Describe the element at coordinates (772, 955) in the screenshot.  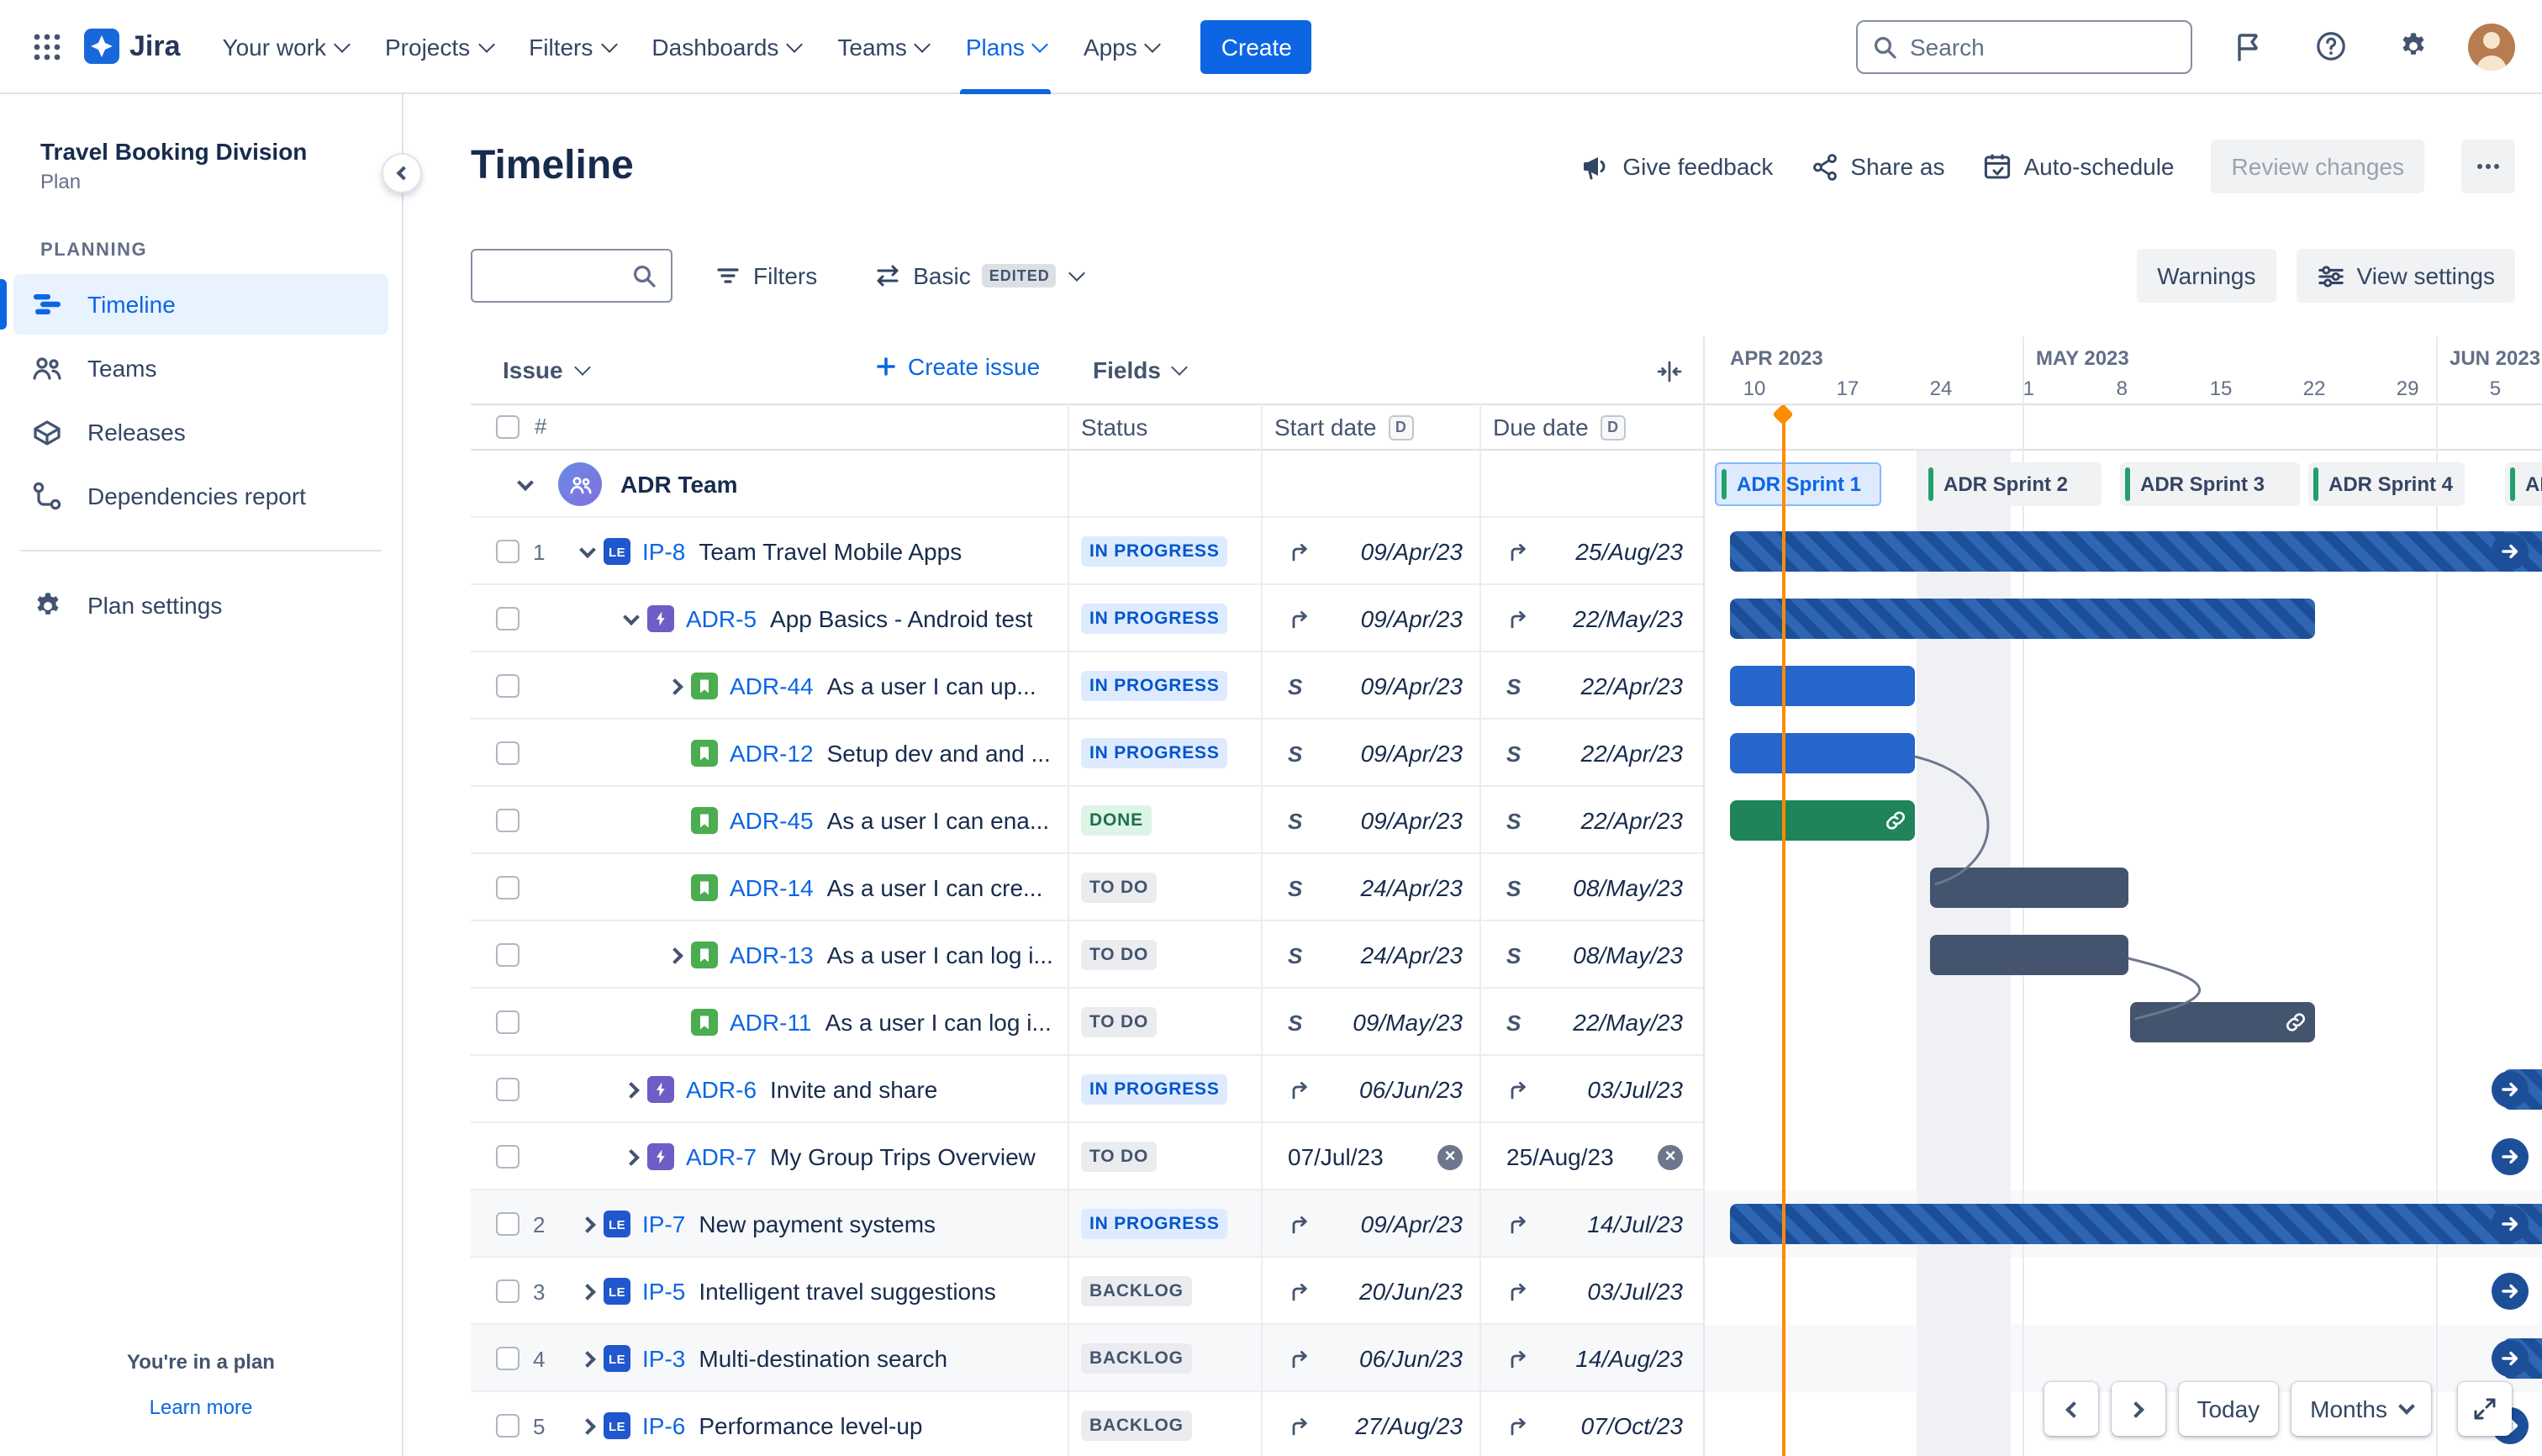
I see `issue-key-link: ADR-13` at that location.